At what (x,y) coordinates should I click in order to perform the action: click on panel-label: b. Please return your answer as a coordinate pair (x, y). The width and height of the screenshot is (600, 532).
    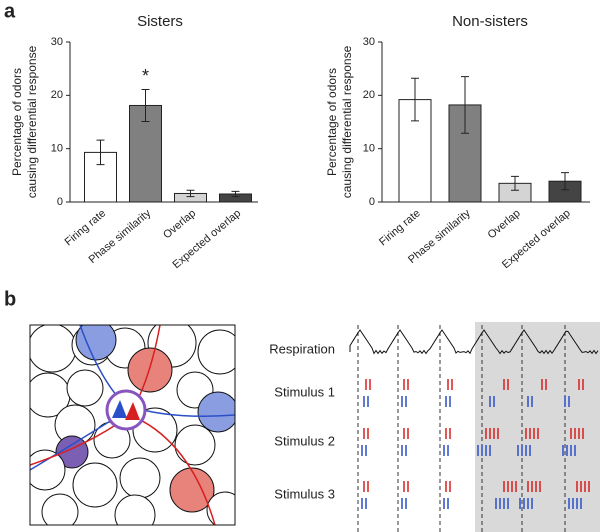
    Looking at the image, I should click on (10, 299).